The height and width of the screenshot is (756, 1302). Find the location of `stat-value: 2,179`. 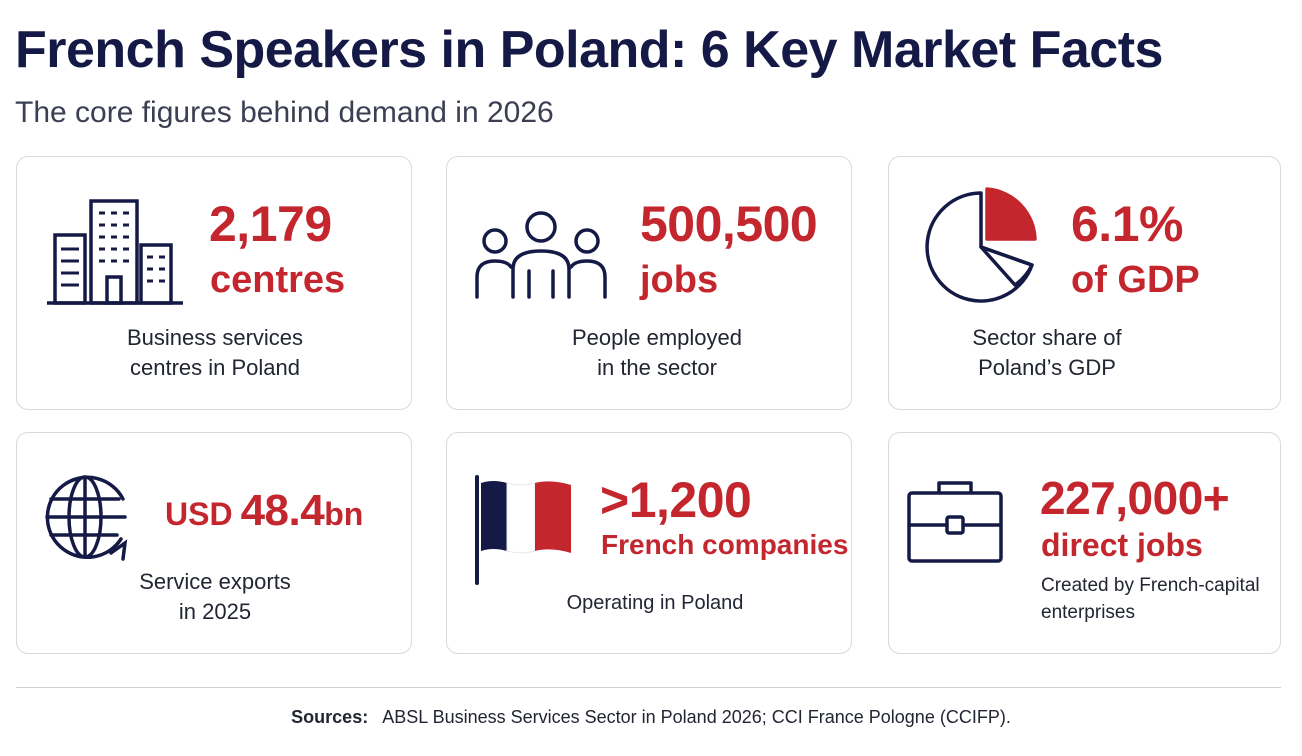

stat-value: 2,179 is located at coordinates (270, 224).